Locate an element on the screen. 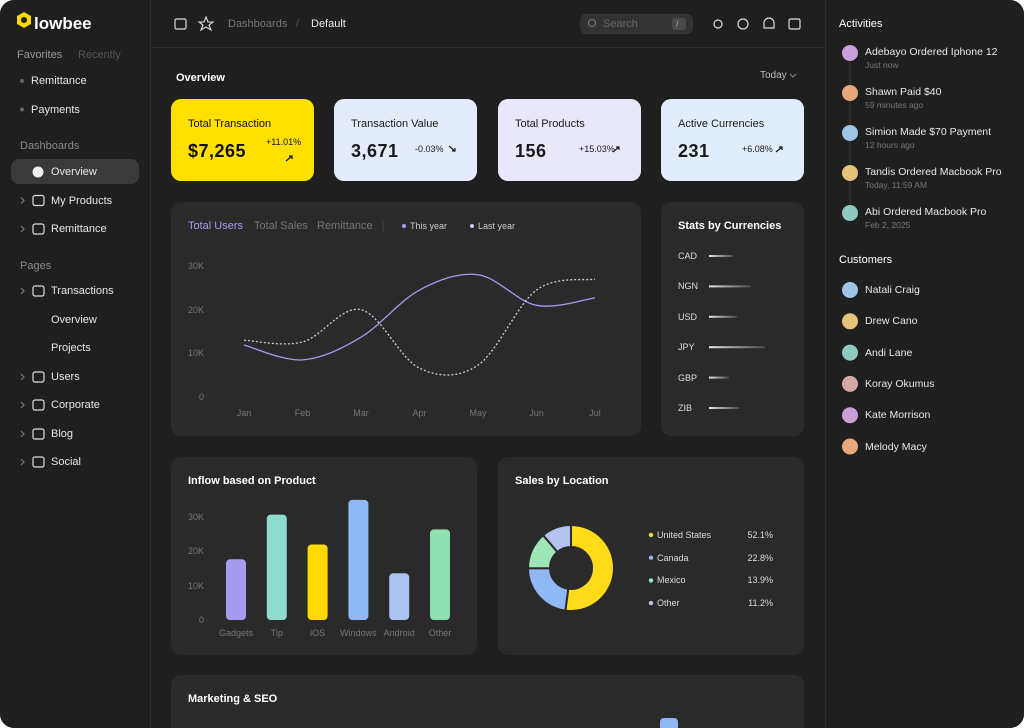 This screenshot has width=1024, height=728. nav-item: Blog is located at coordinates (62, 434).